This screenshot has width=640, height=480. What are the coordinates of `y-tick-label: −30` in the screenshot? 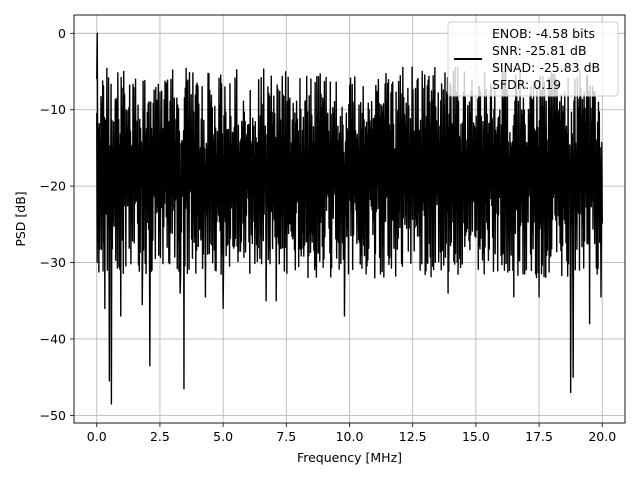 It's located at (53, 262).